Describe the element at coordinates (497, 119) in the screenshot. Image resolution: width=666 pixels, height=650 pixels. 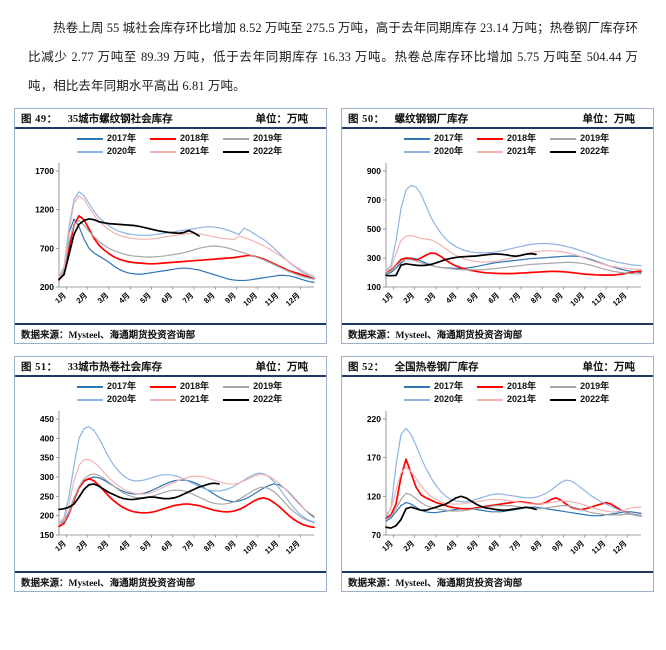
I see `chart-header-50: 图 50： 螺纹钢钢厂库存 单位：万吨` at that location.